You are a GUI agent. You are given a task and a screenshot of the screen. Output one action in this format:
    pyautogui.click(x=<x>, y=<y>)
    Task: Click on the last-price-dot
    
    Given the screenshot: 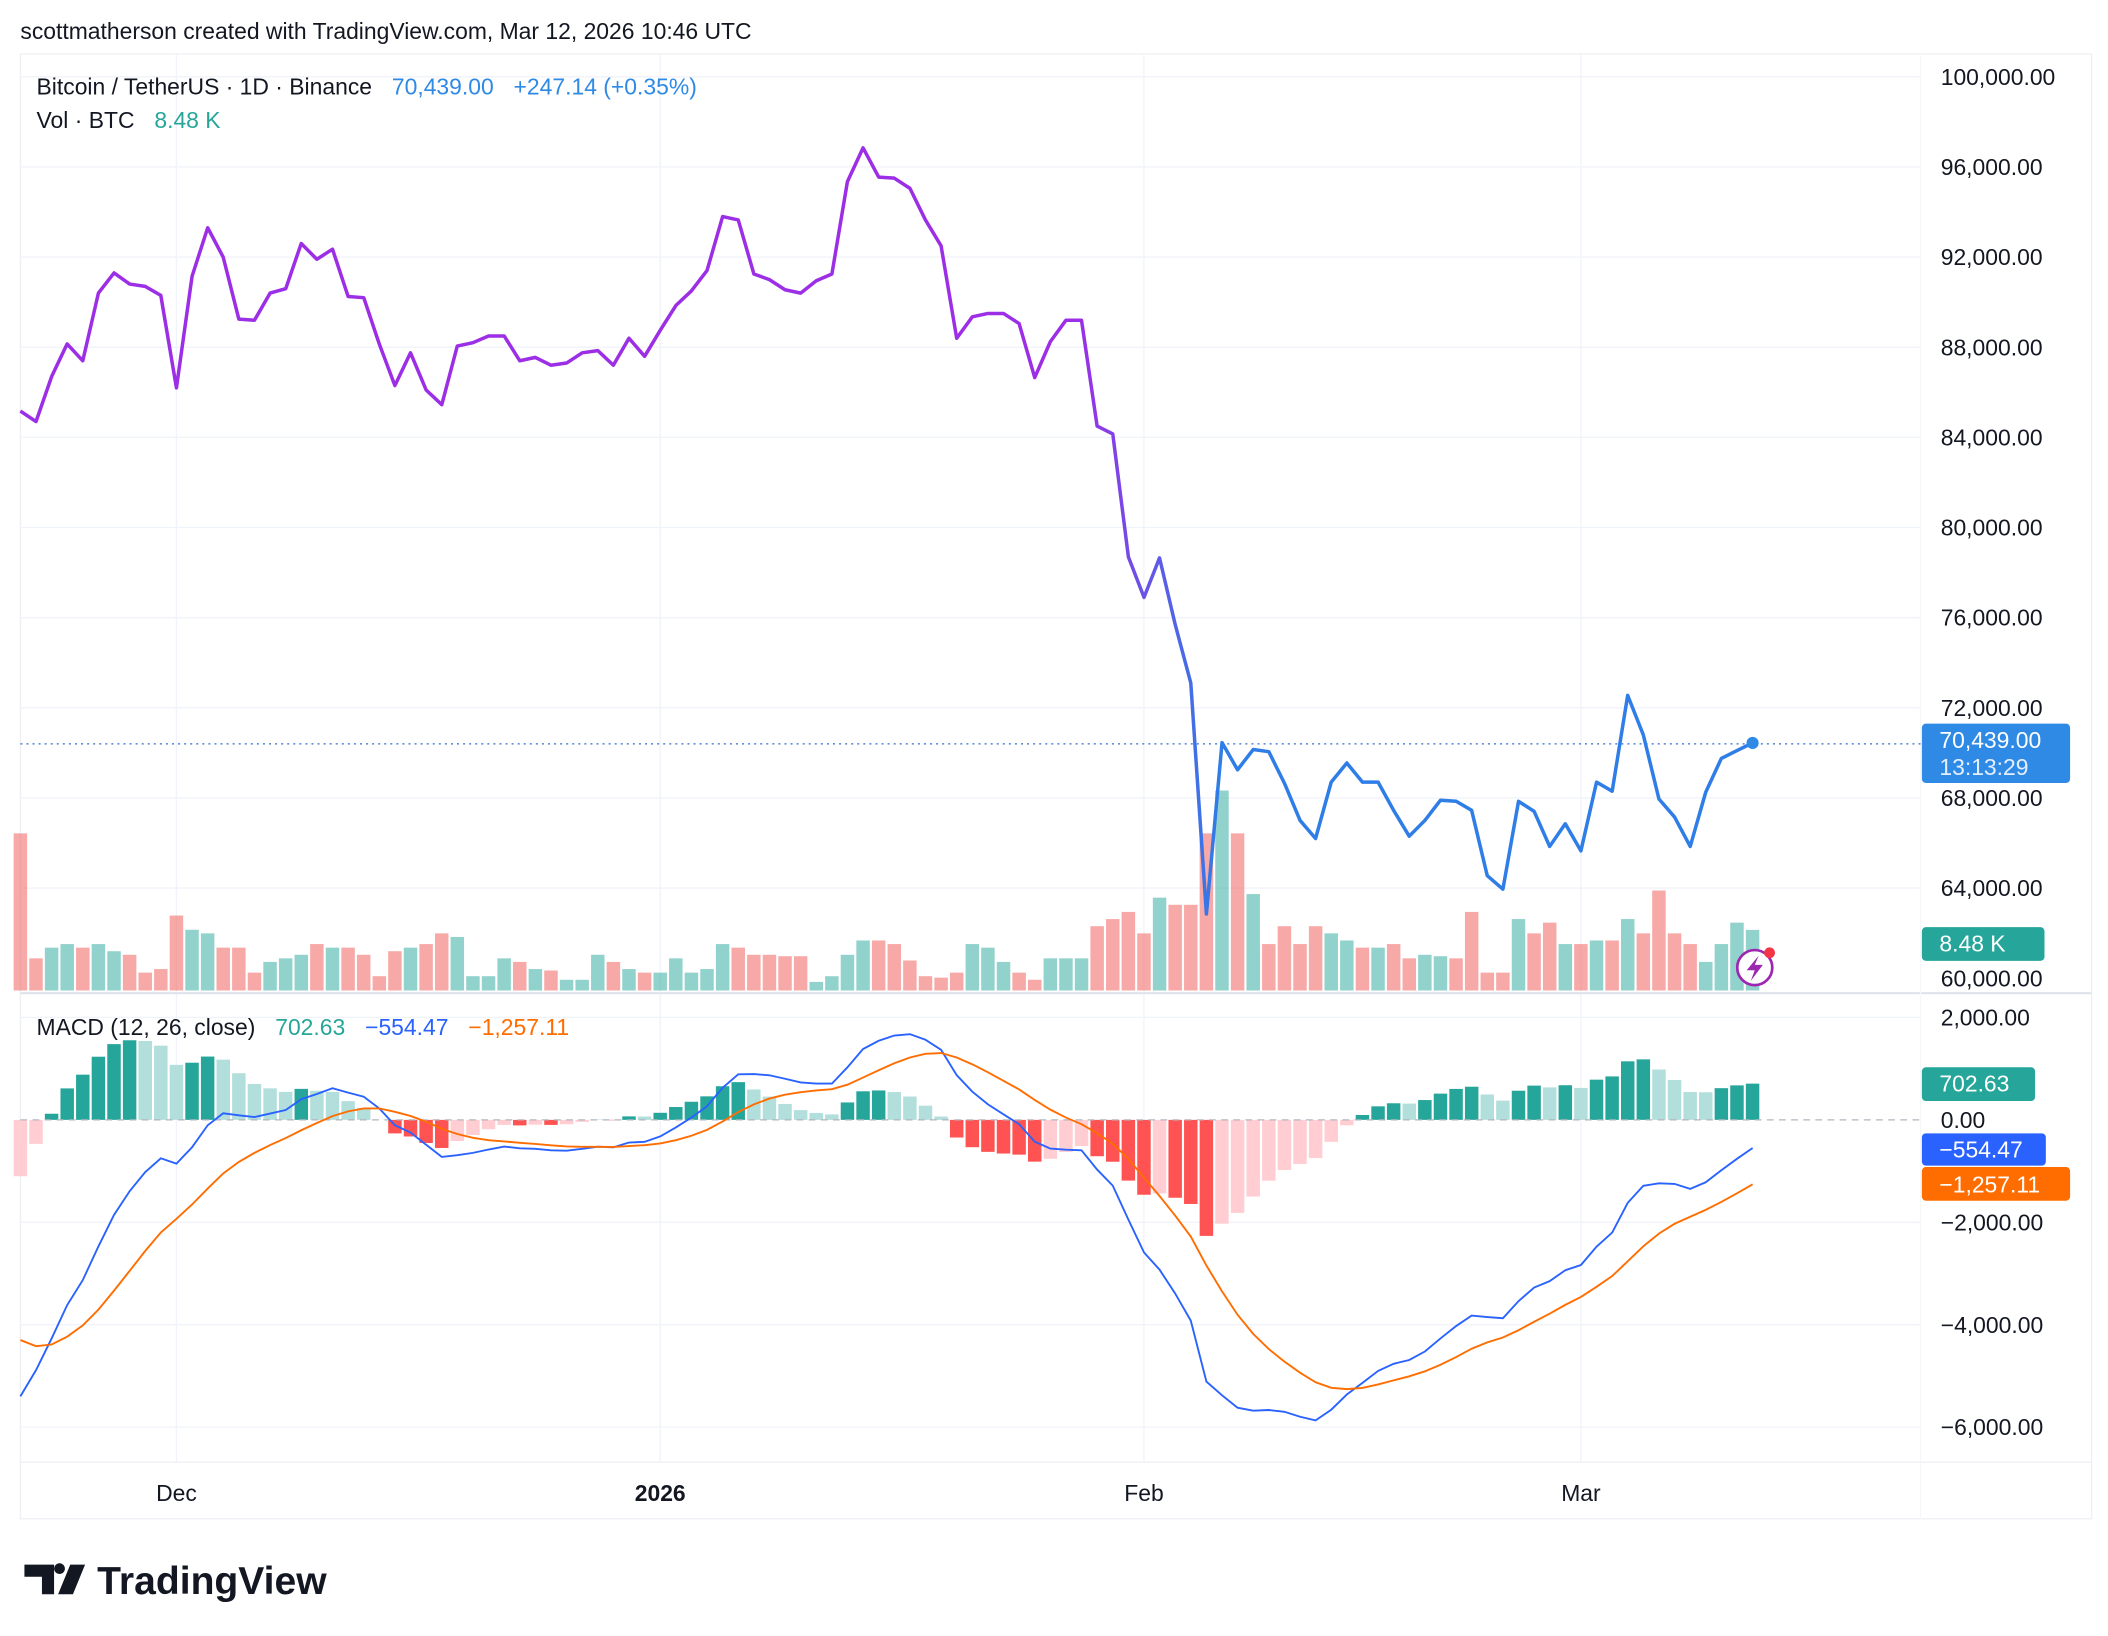 What is the action you would take?
    pyautogui.click(x=1752, y=743)
    